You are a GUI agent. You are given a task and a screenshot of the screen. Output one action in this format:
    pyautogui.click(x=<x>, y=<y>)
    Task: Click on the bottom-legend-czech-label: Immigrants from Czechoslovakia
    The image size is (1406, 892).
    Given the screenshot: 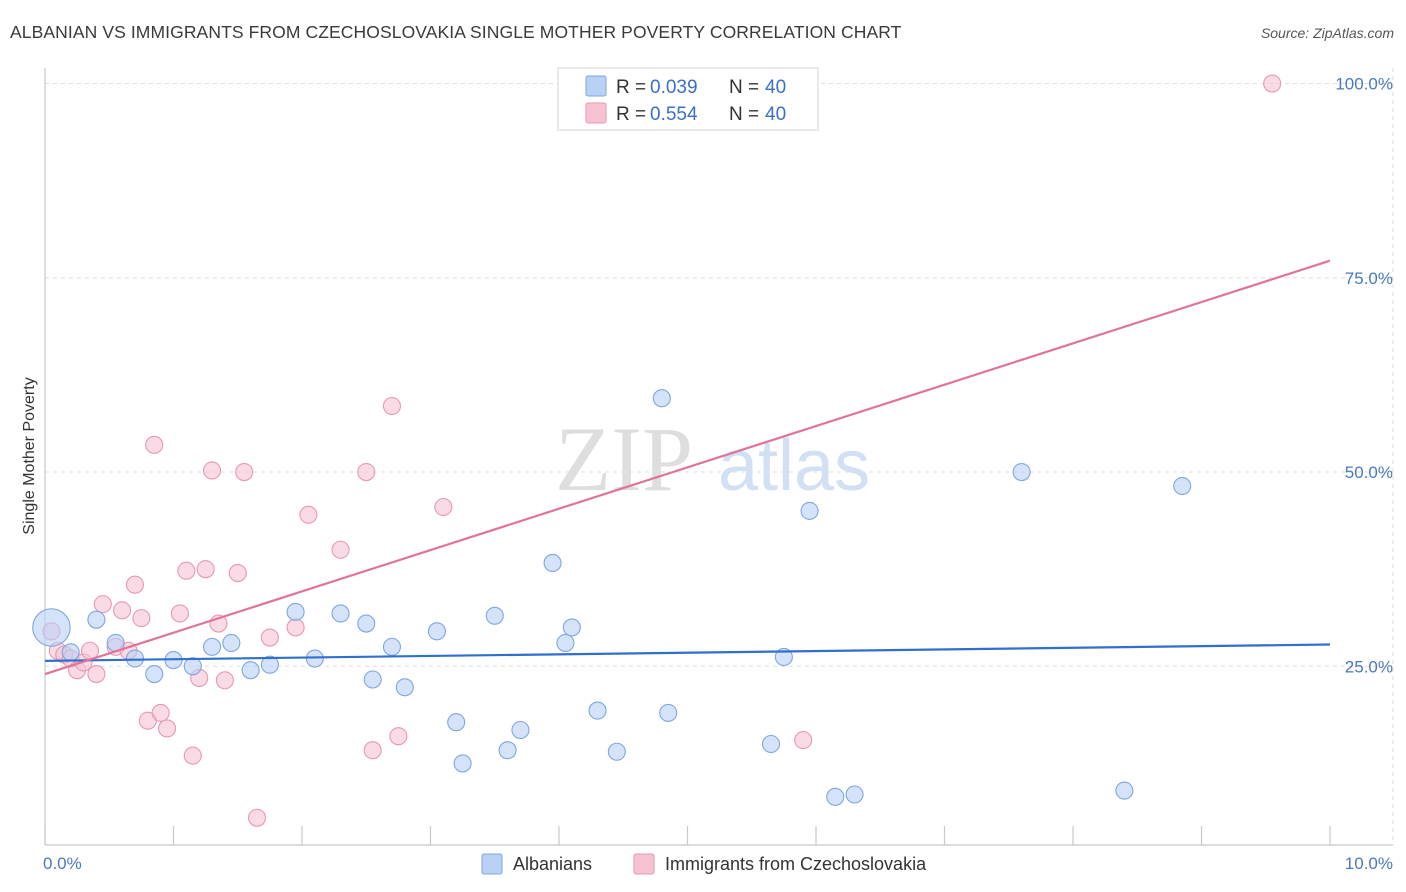 What is the action you would take?
    pyautogui.click(x=796, y=864)
    